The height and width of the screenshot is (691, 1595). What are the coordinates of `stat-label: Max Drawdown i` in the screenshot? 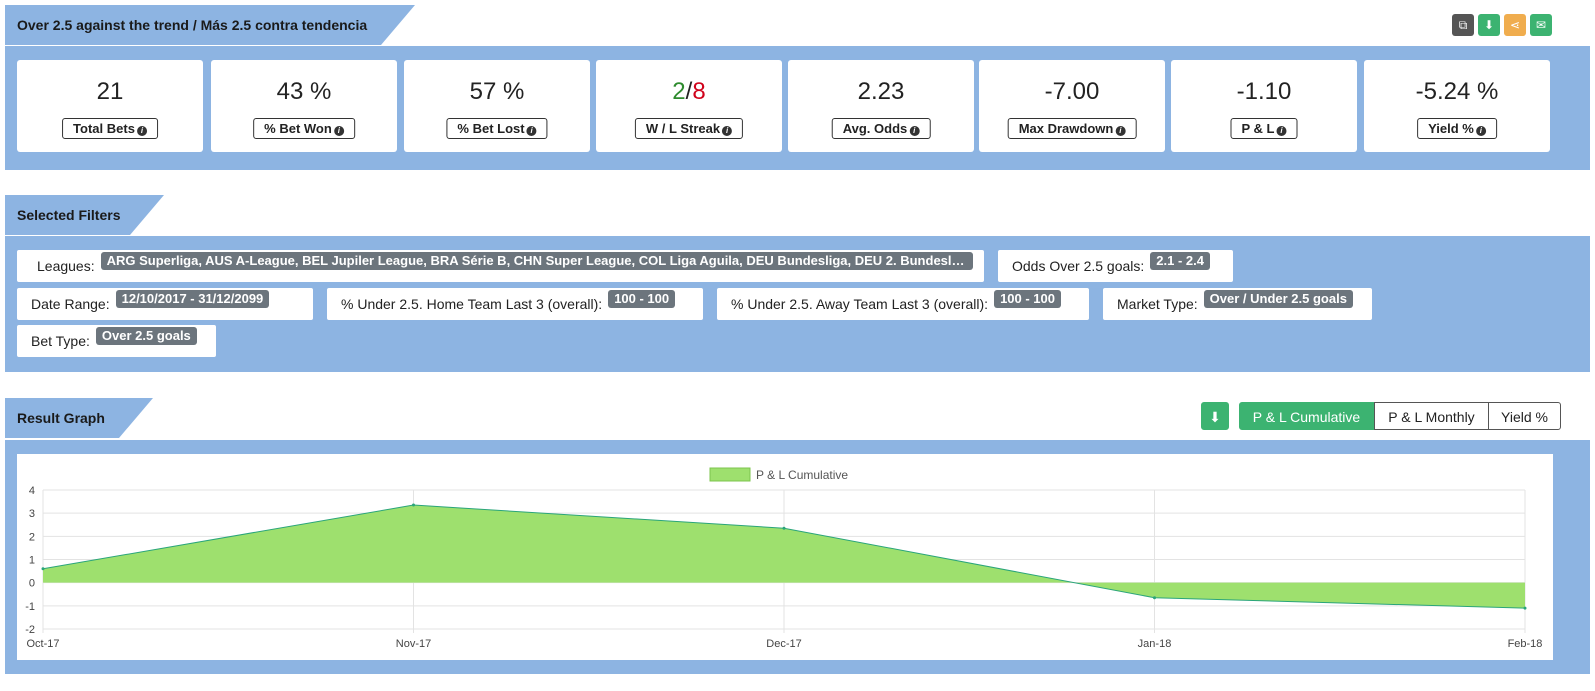 It's located at (1072, 128).